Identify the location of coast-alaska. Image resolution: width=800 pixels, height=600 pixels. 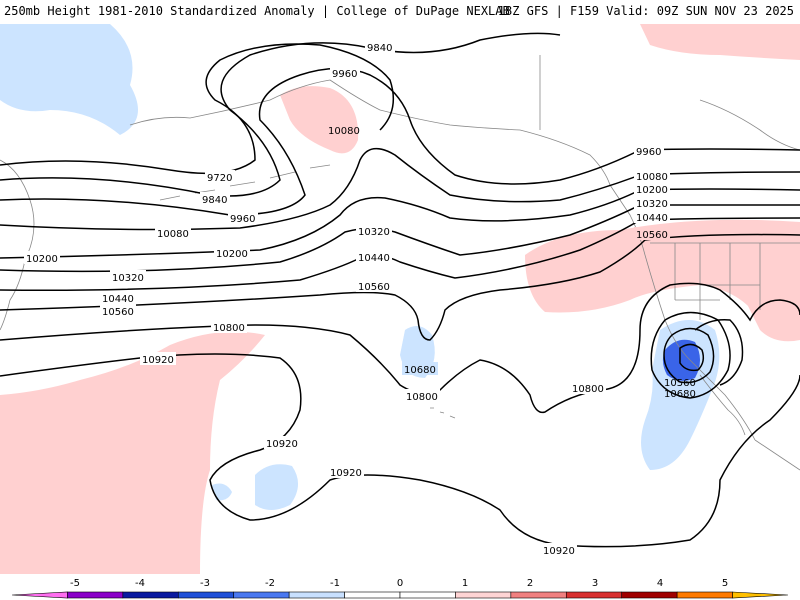
(370, 132).